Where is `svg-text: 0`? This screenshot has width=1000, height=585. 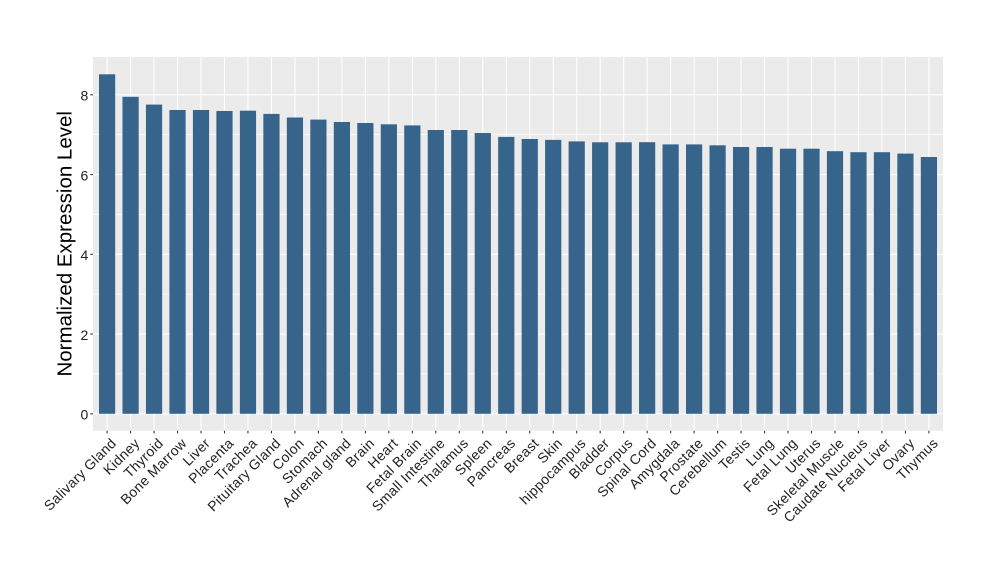
svg-text: 0 is located at coordinates (85, 415).